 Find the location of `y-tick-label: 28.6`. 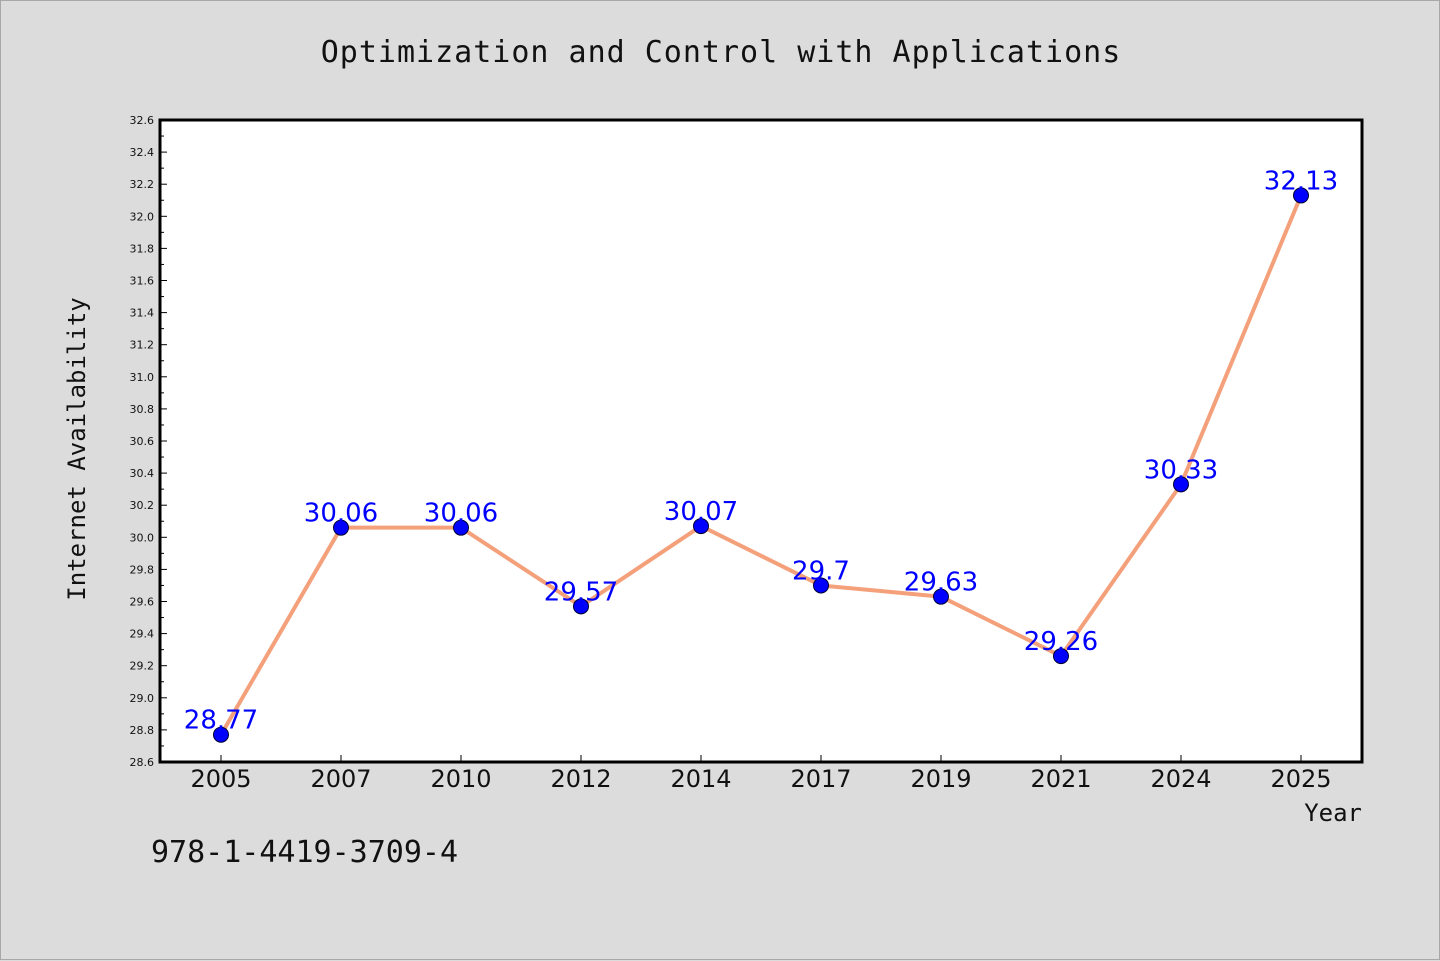

y-tick-label: 28.6 is located at coordinates (142, 762).